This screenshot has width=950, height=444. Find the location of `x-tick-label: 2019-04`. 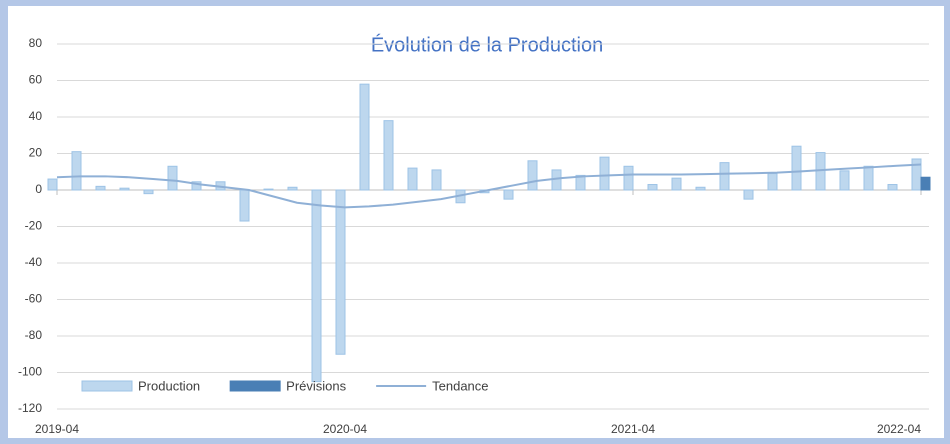

x-tick-label: 2019-04 is located at coordinates (57, 429).